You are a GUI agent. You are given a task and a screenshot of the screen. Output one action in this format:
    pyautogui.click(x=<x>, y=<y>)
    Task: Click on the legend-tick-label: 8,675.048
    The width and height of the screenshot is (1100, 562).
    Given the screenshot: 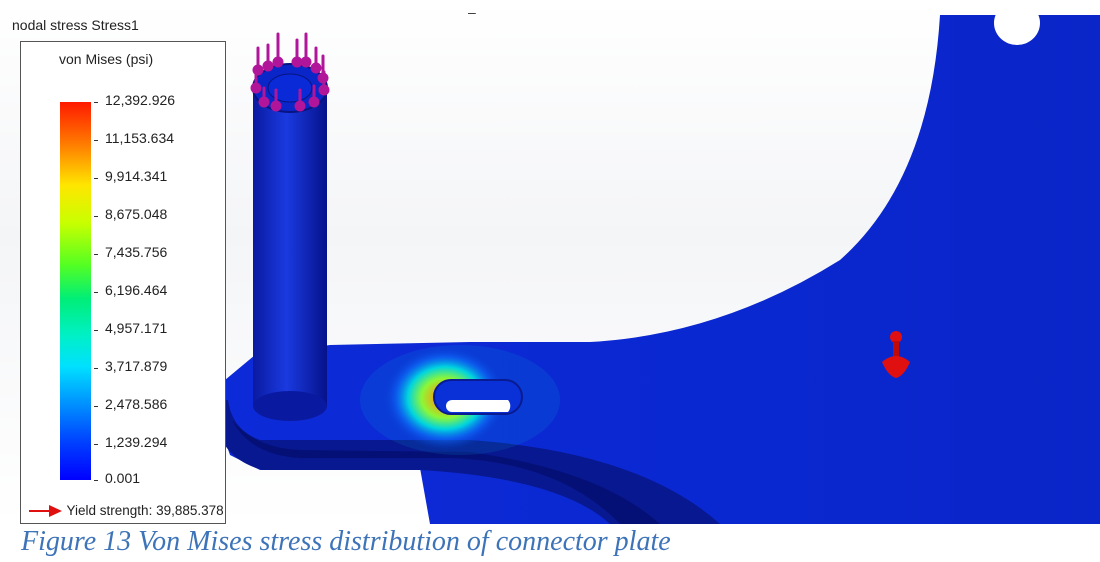 What is the action you would take?
    pyautogui.click(x=136, y=214)
    